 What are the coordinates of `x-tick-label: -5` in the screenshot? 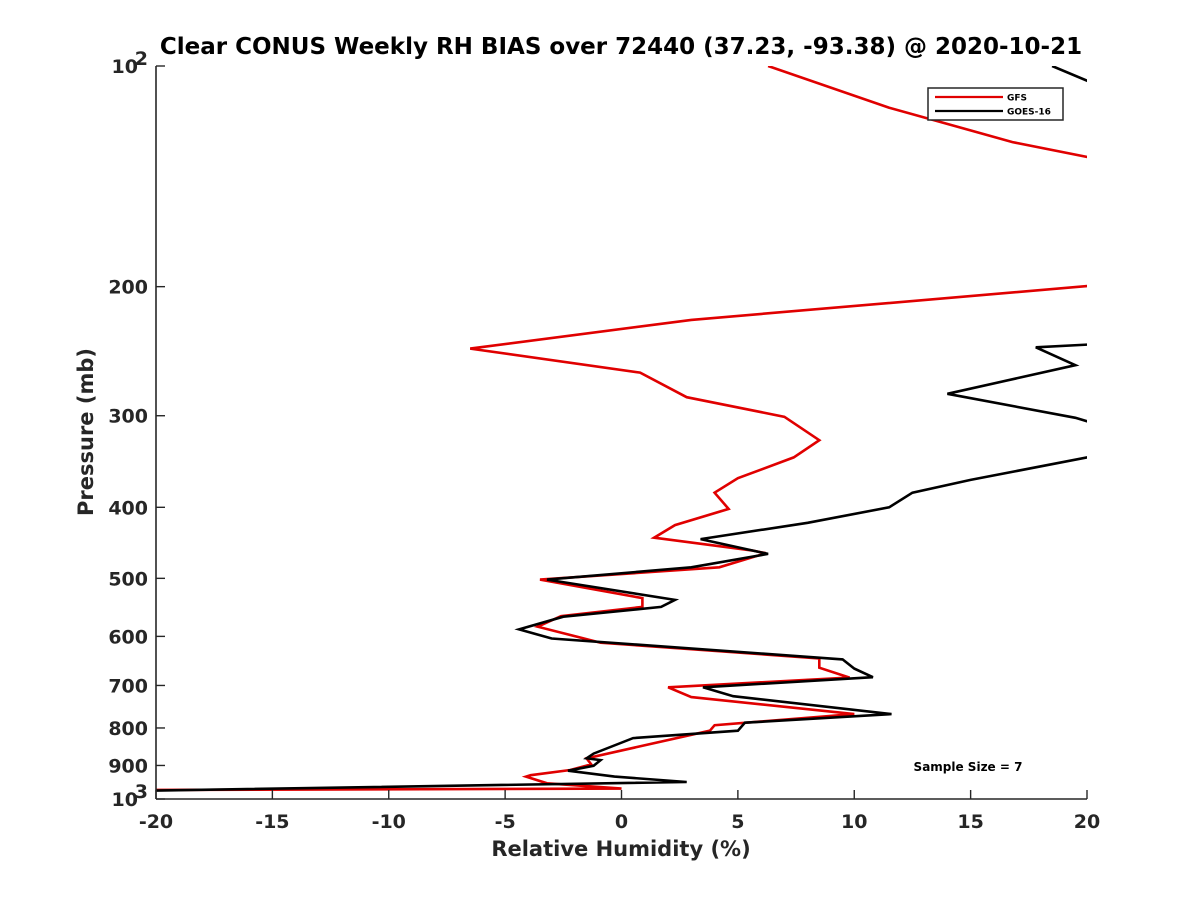 It's located at (505, 822).